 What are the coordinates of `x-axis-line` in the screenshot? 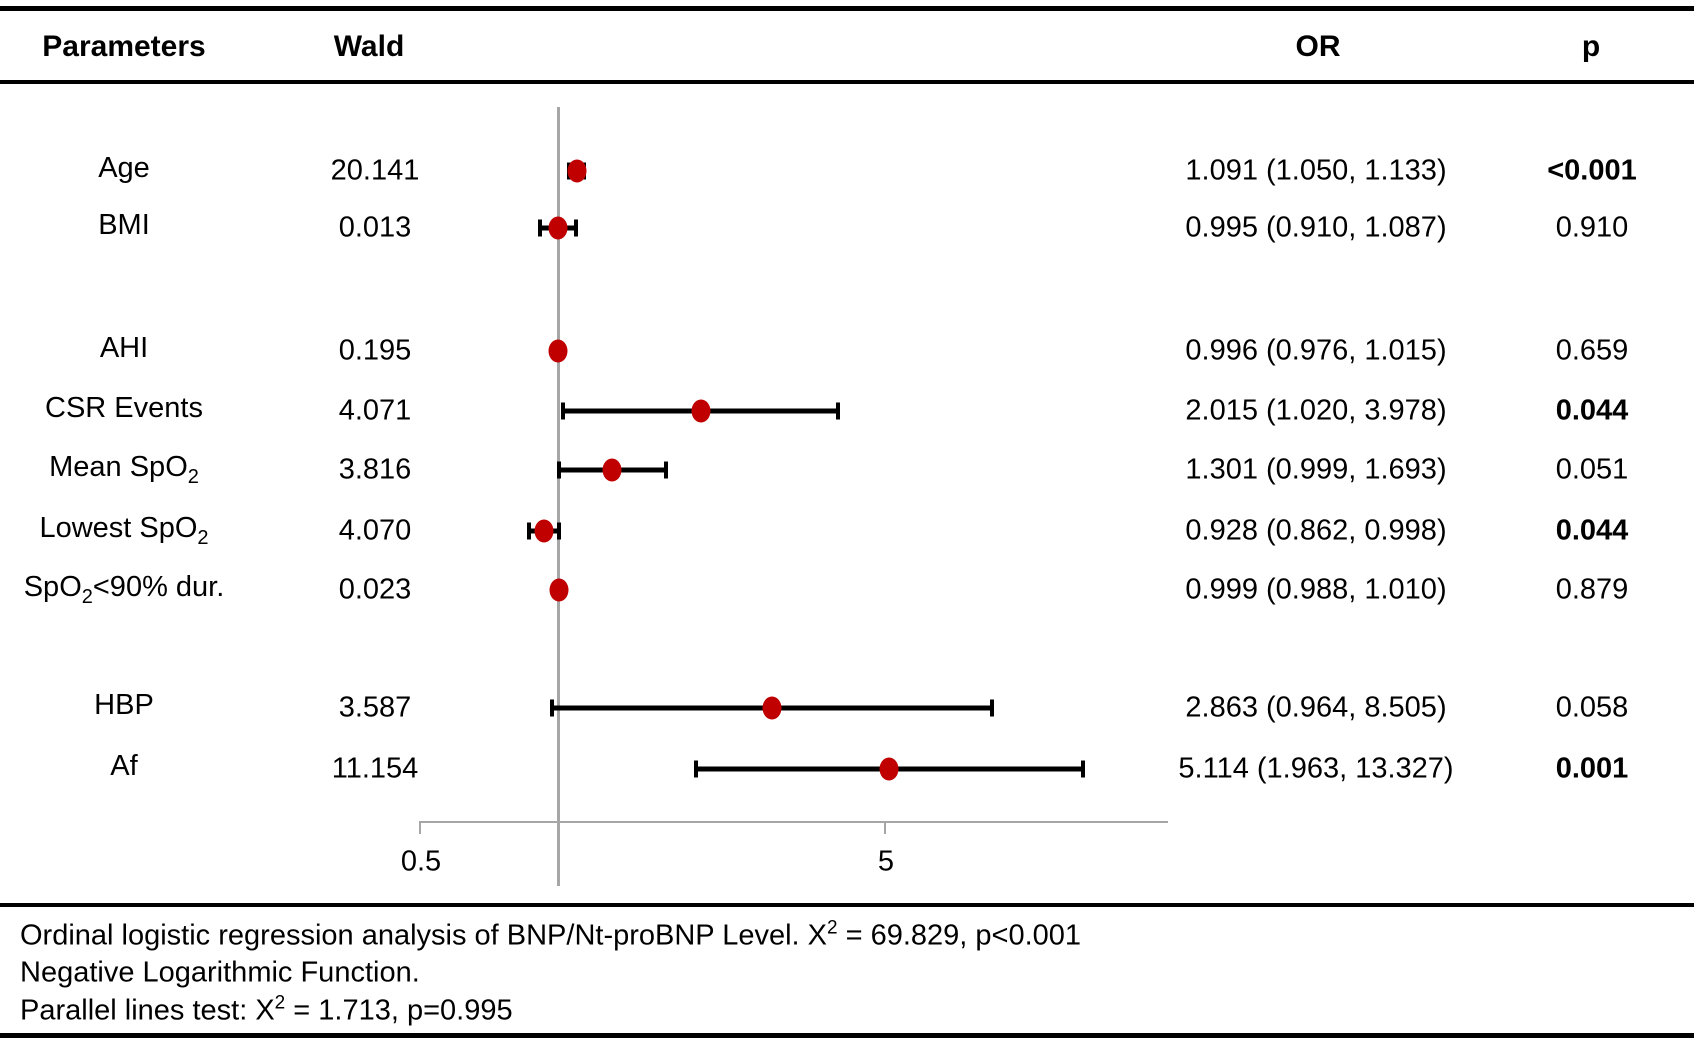 It's located at (794, 822).